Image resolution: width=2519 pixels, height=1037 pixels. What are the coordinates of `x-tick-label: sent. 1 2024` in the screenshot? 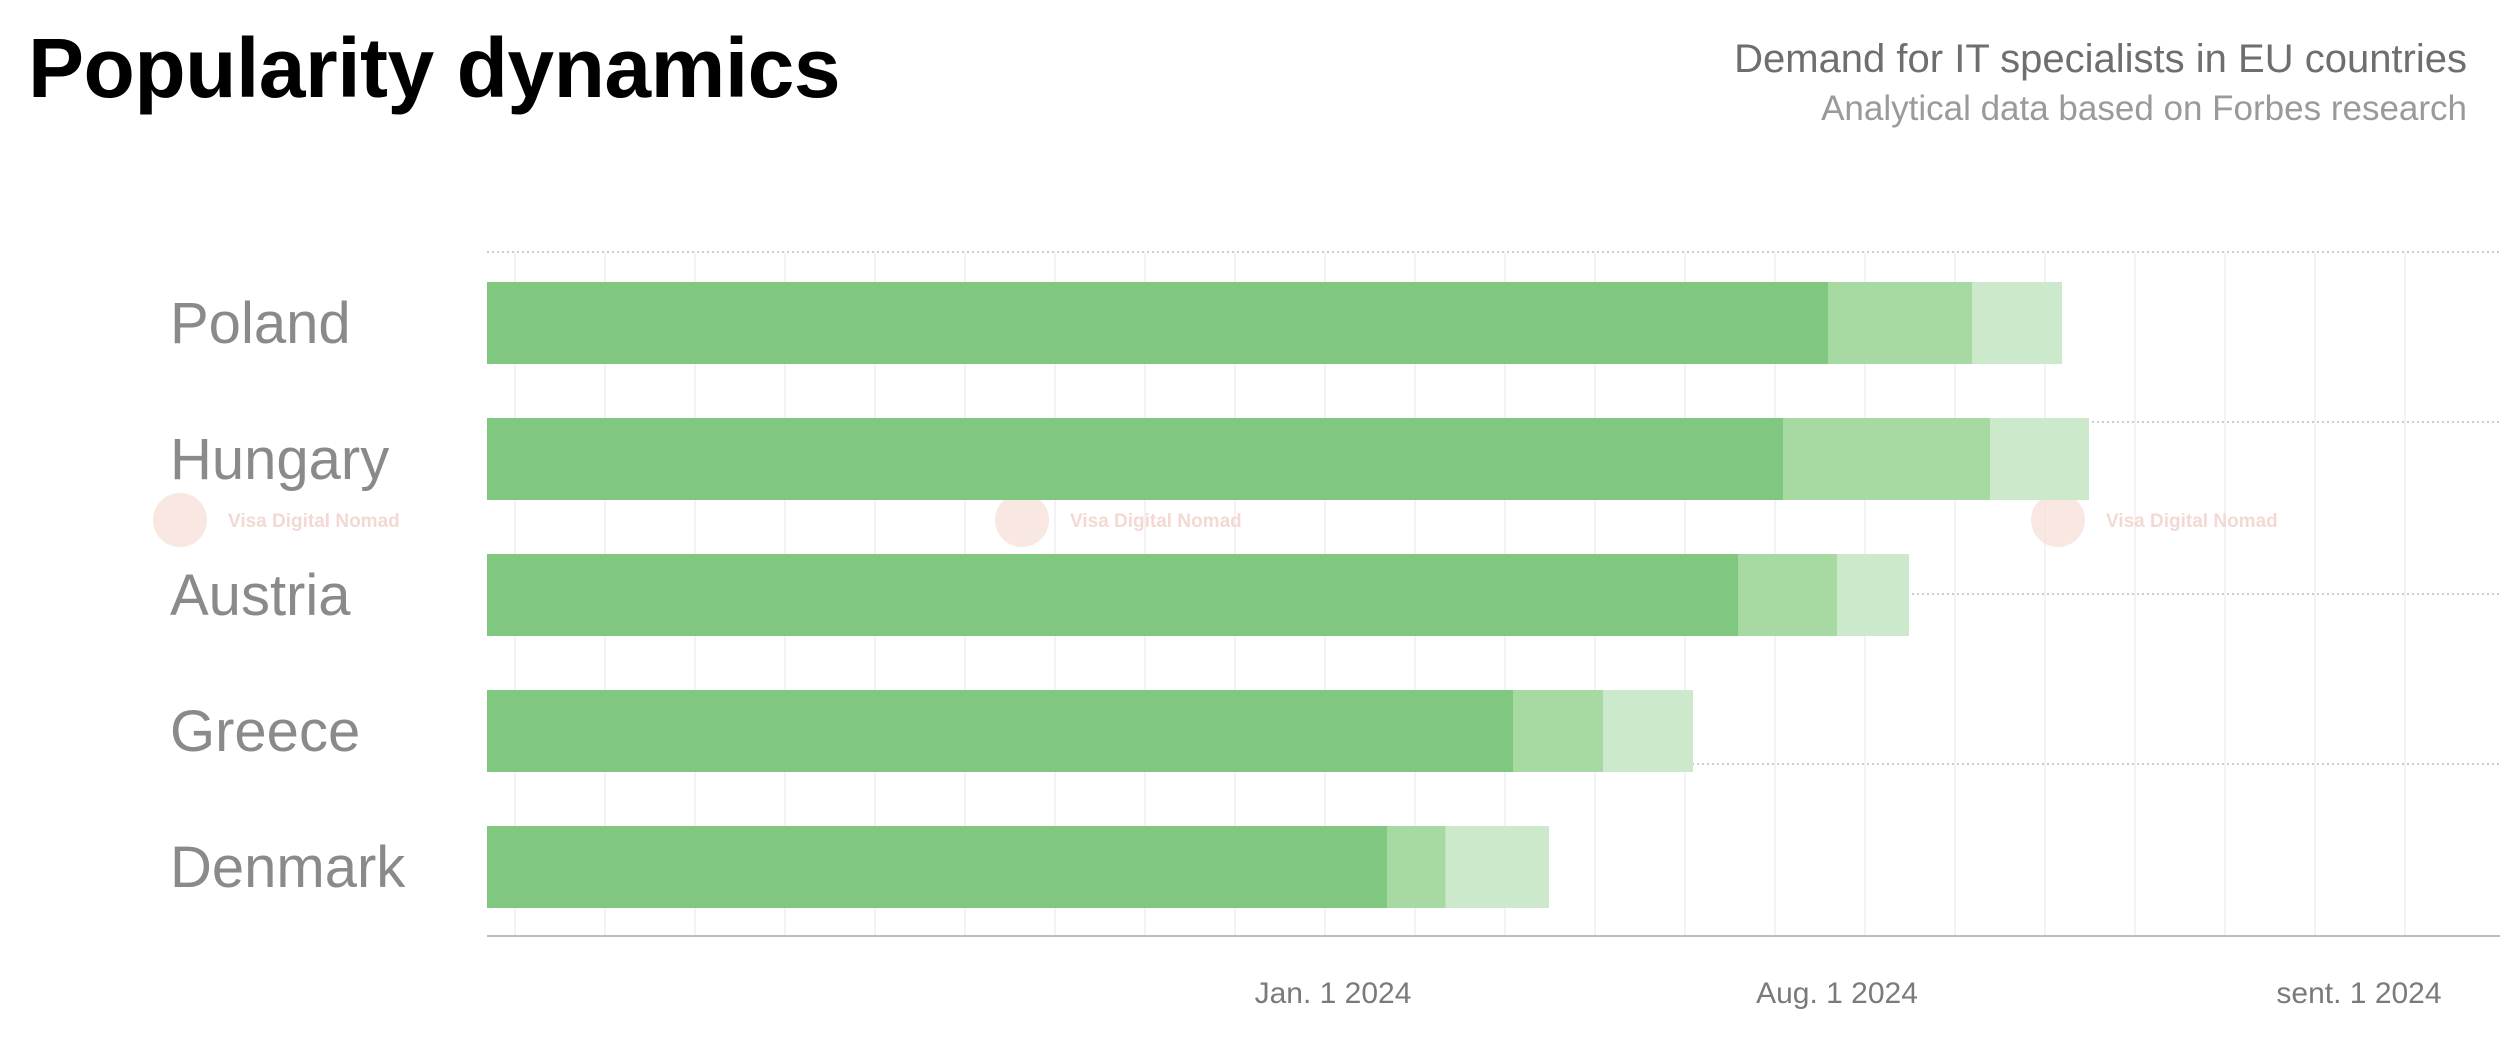 It's located at (2358, 993).